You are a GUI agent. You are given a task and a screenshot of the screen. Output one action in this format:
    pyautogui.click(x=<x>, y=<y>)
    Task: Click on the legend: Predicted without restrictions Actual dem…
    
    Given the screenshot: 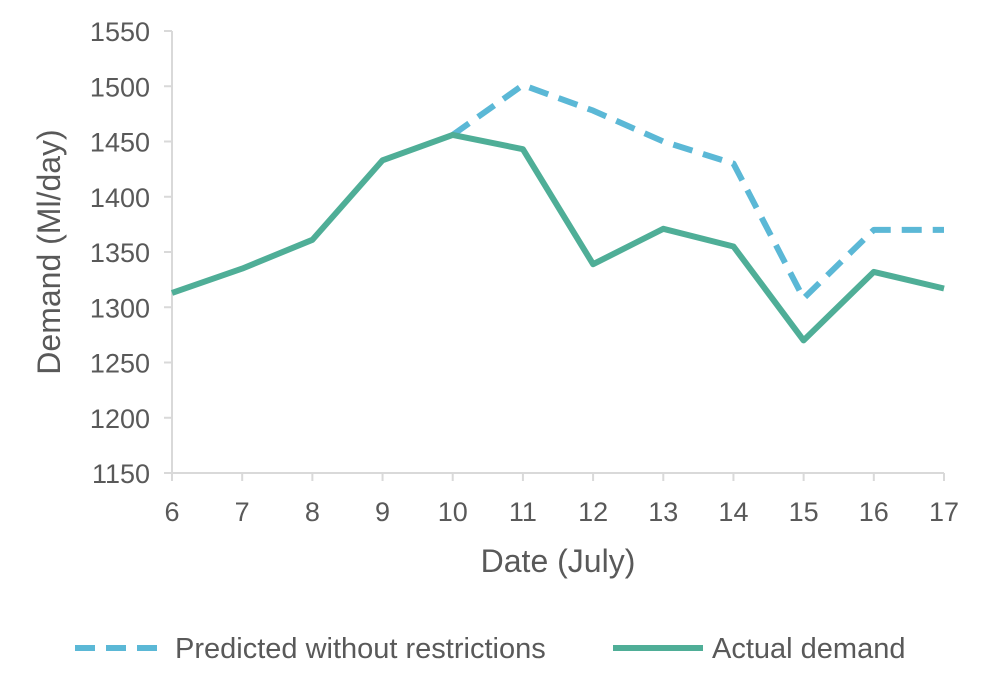 What is the action you would take?
    pyautogui.click(x=490, y=649)
    